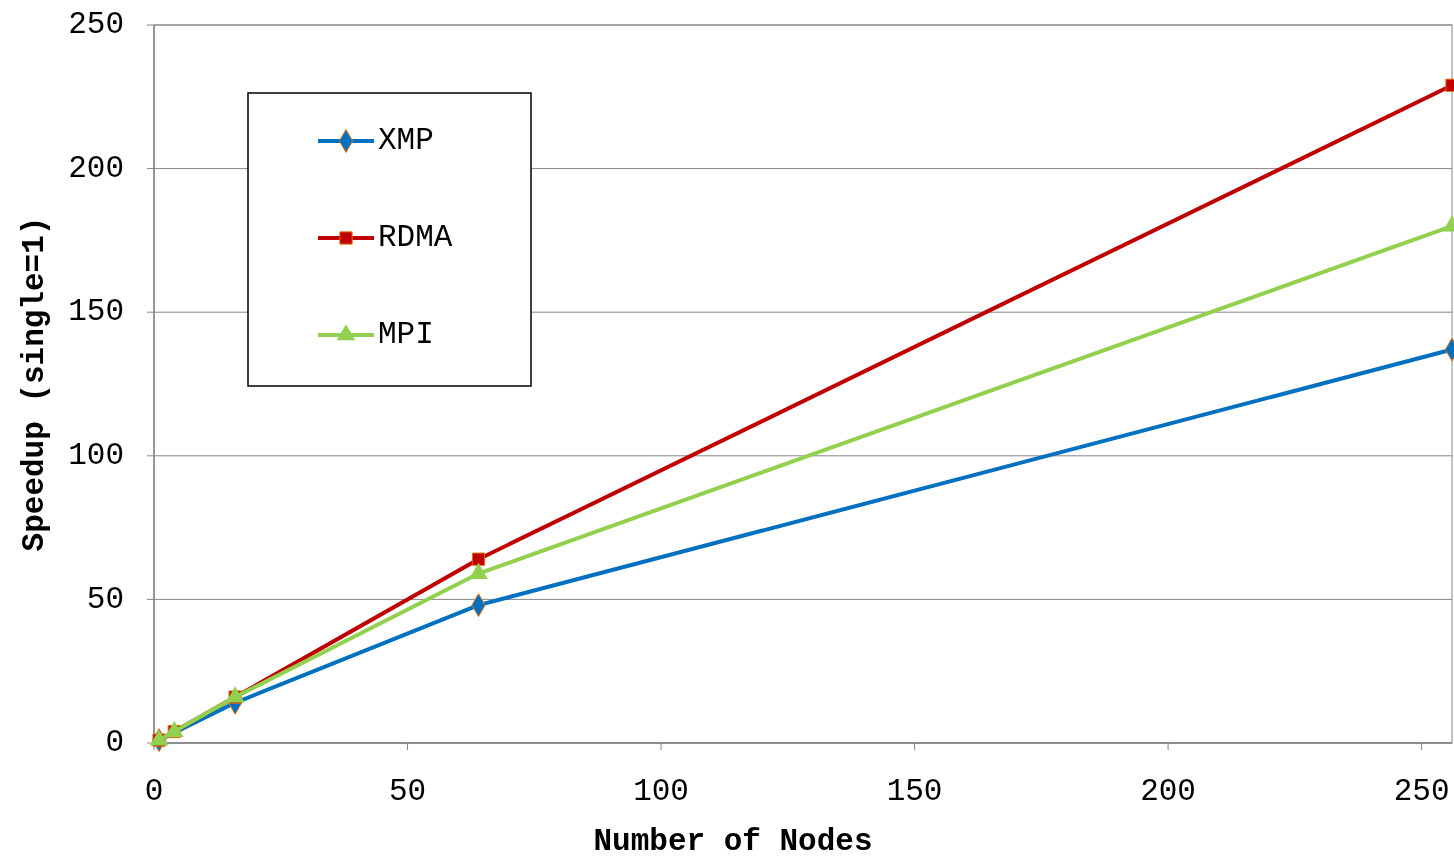 This screenshot has width=1454, height=856. I want to click on x-tick-label: 200, so click(1168, 791).